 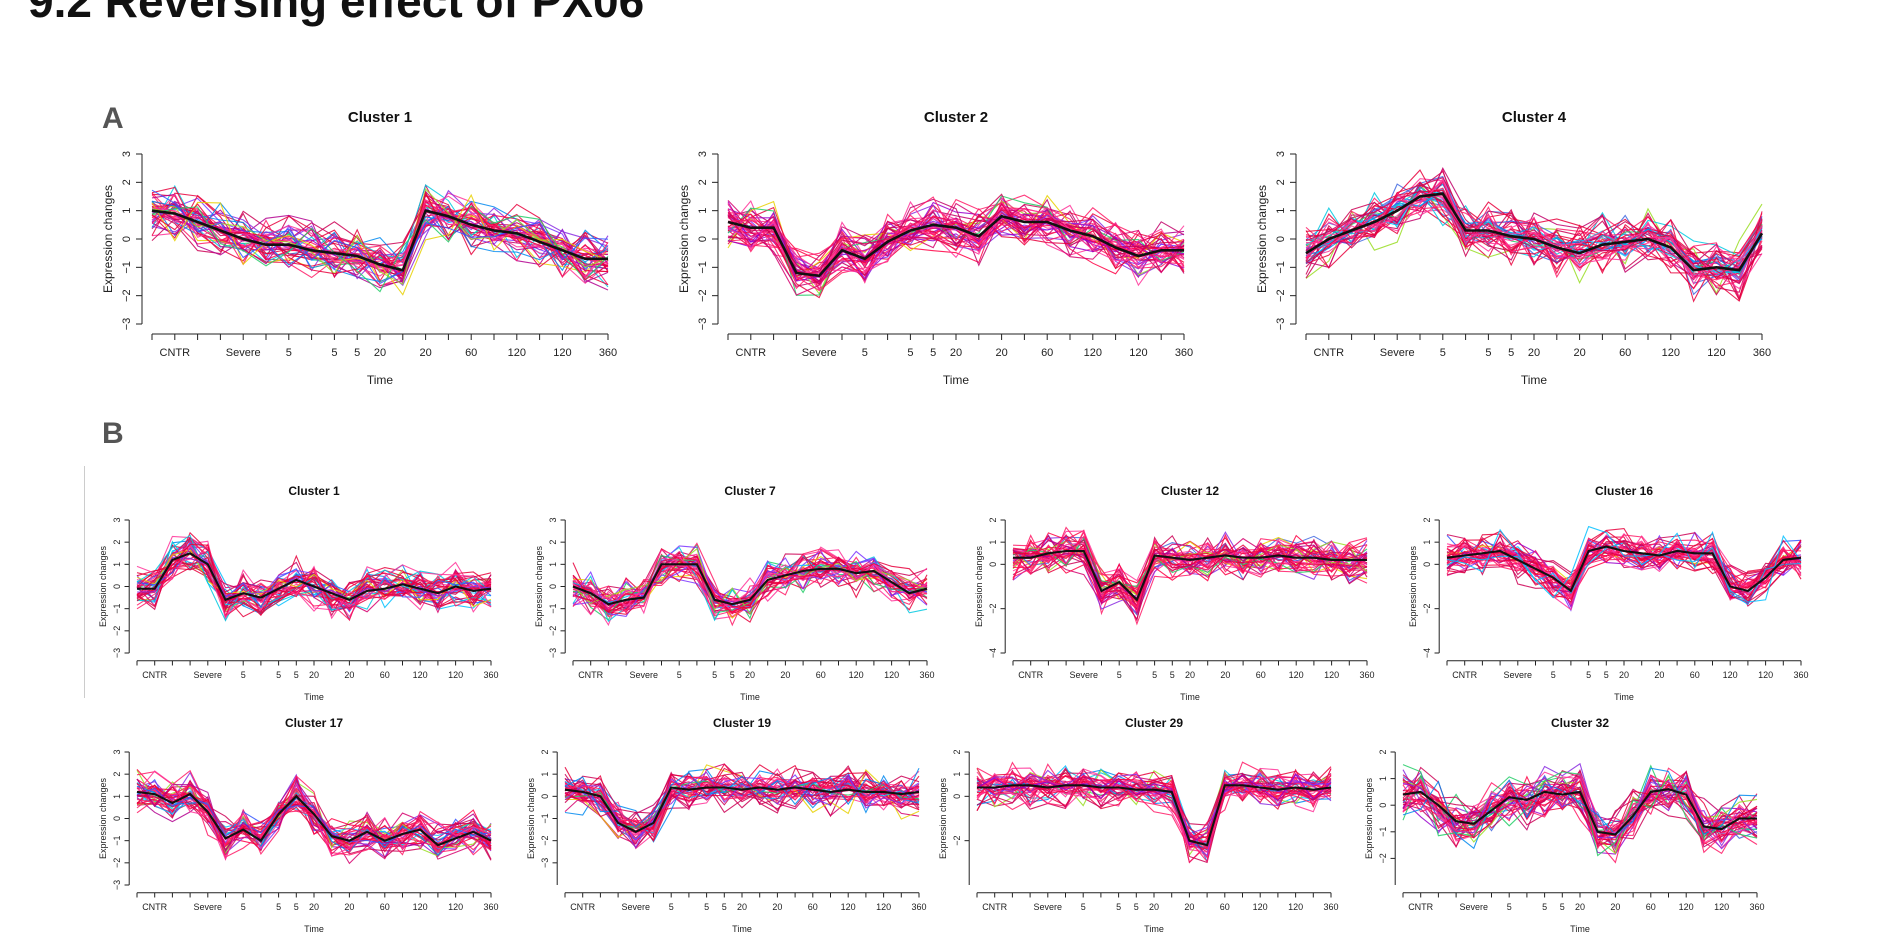 I want to click on x-axis-label: Time, so click(x=380, y=380).